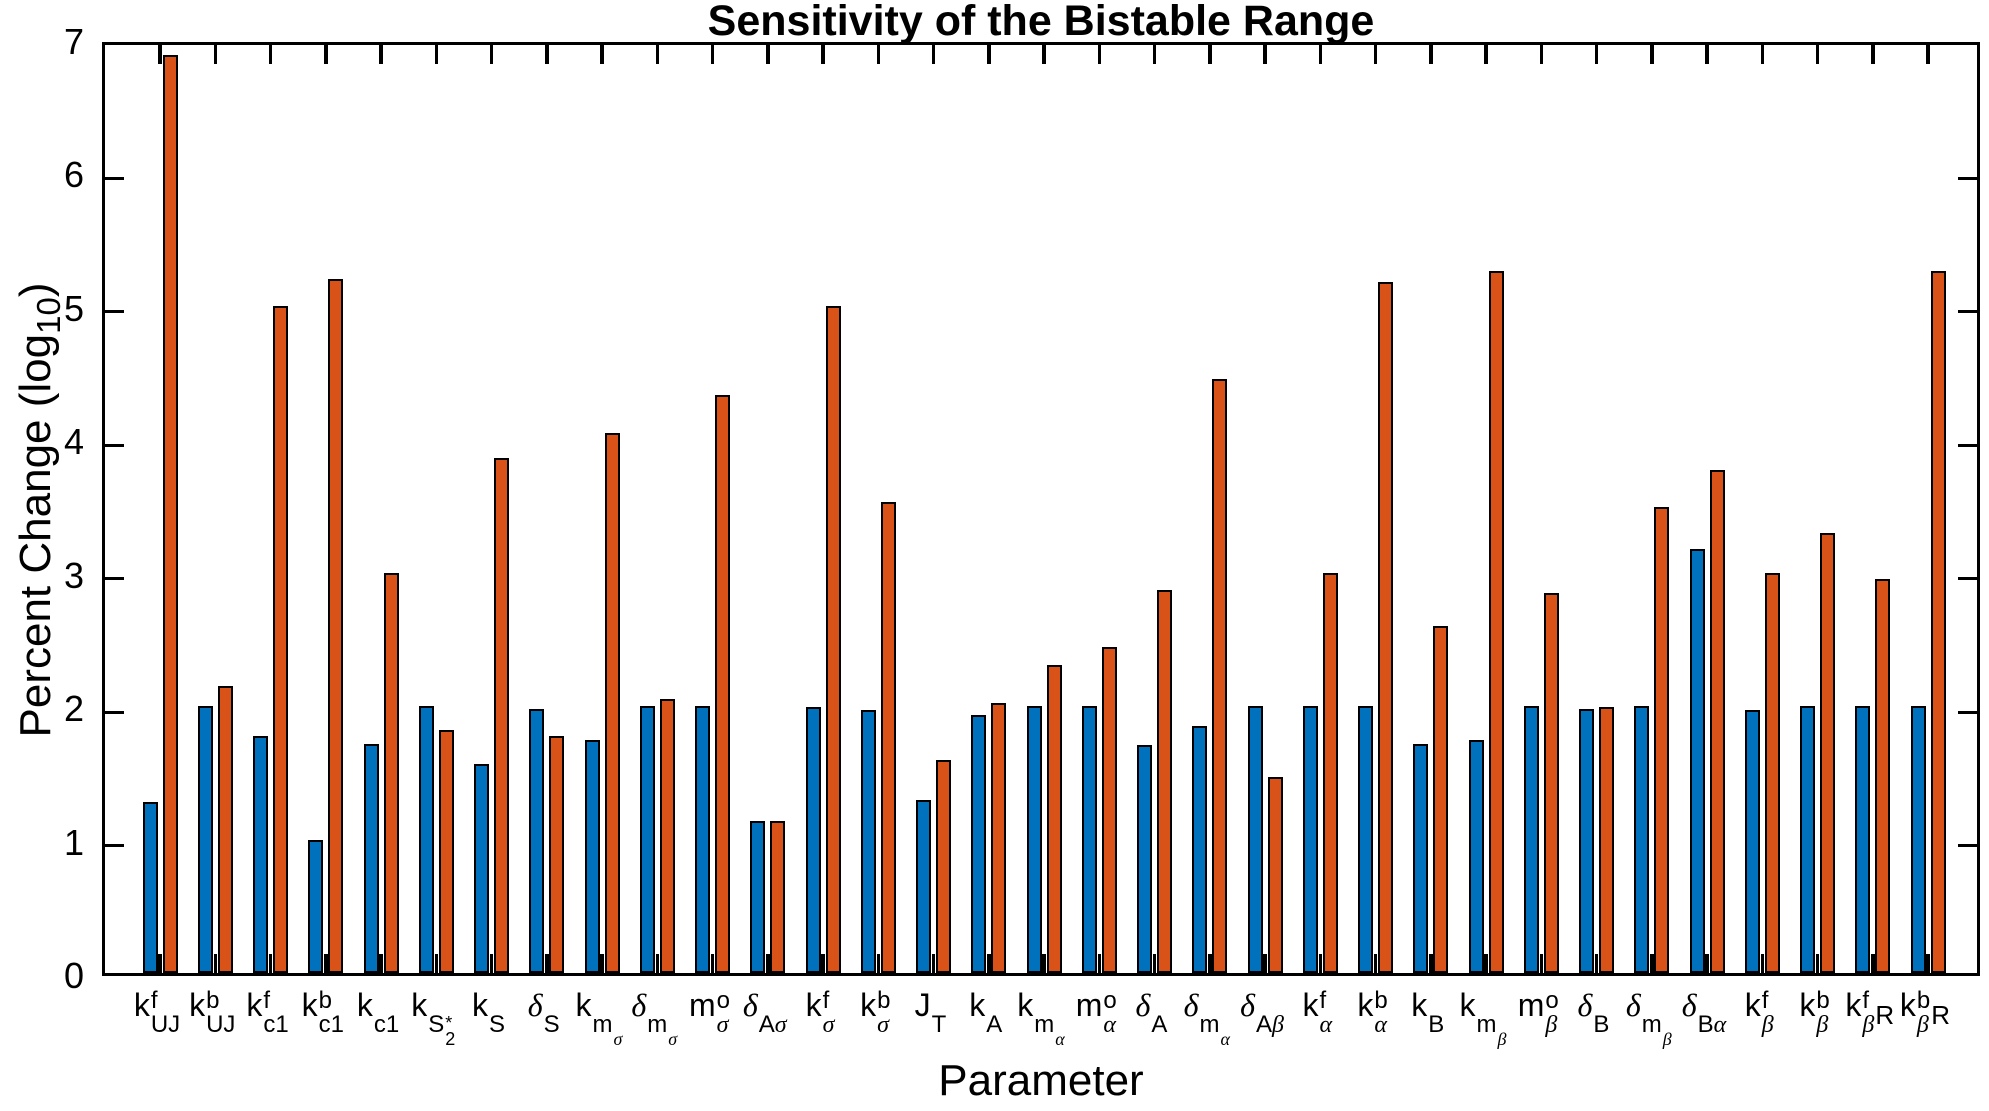  I want to click on x-category-label: k S * 2, so click(433, 1018).